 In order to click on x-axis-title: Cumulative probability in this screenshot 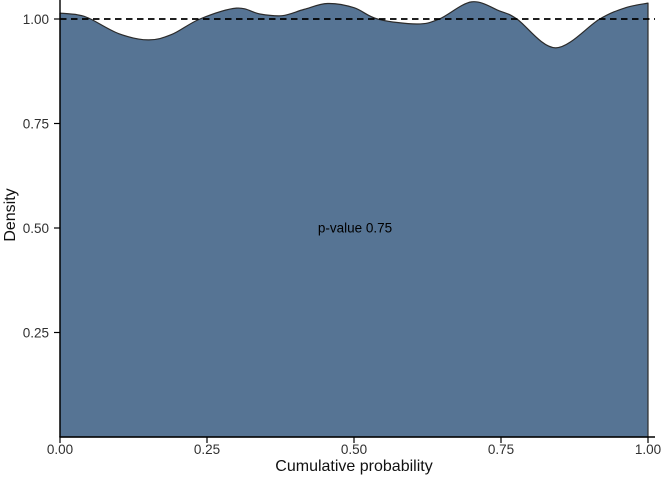, I will do `click(354, 466)`.